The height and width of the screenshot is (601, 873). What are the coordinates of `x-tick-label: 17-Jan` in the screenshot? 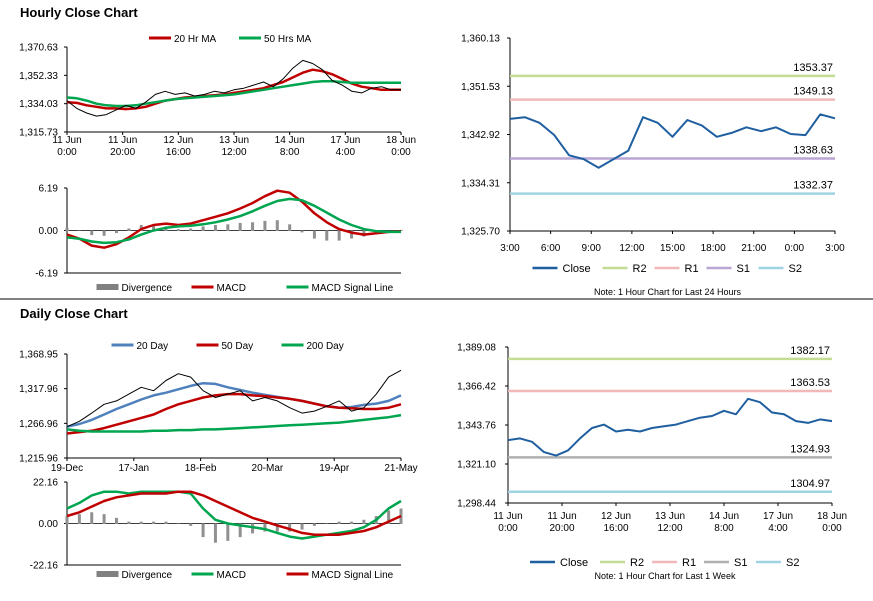 It's located at (134, 468).